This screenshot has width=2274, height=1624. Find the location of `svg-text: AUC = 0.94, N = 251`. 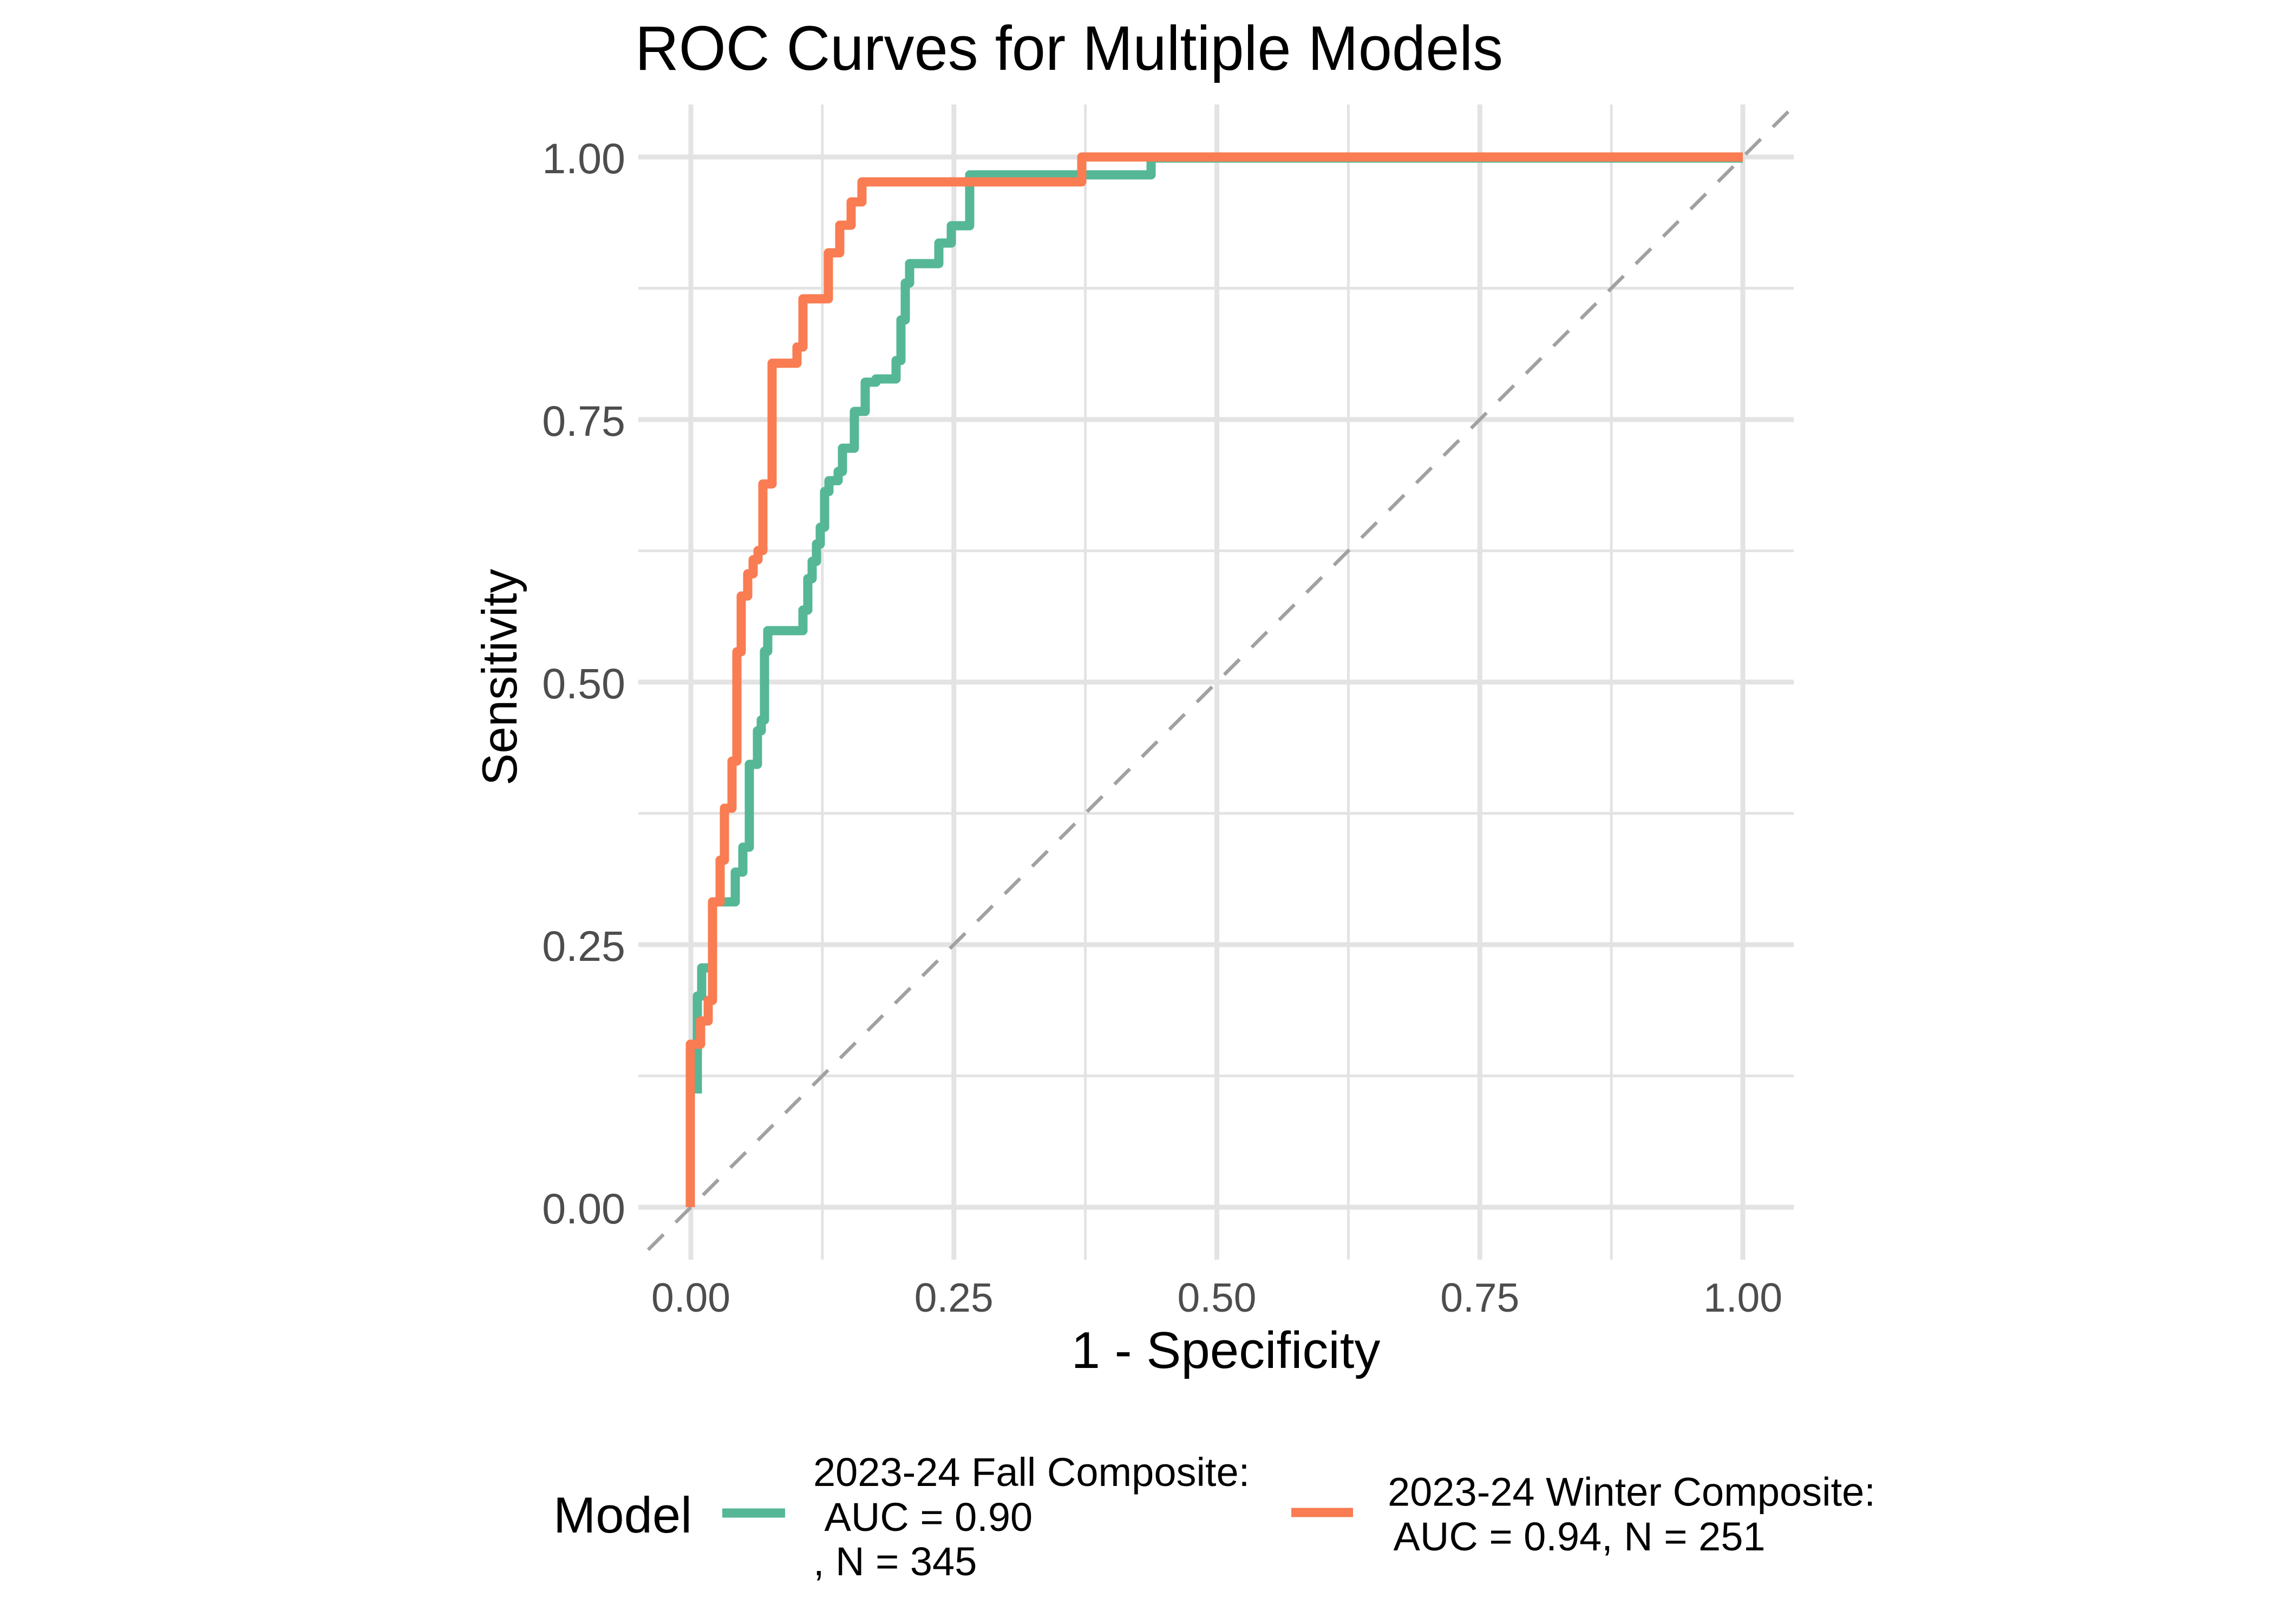

svg-text: AUC = 0.94, N = 251 is located at coordinates (1574, 1536).